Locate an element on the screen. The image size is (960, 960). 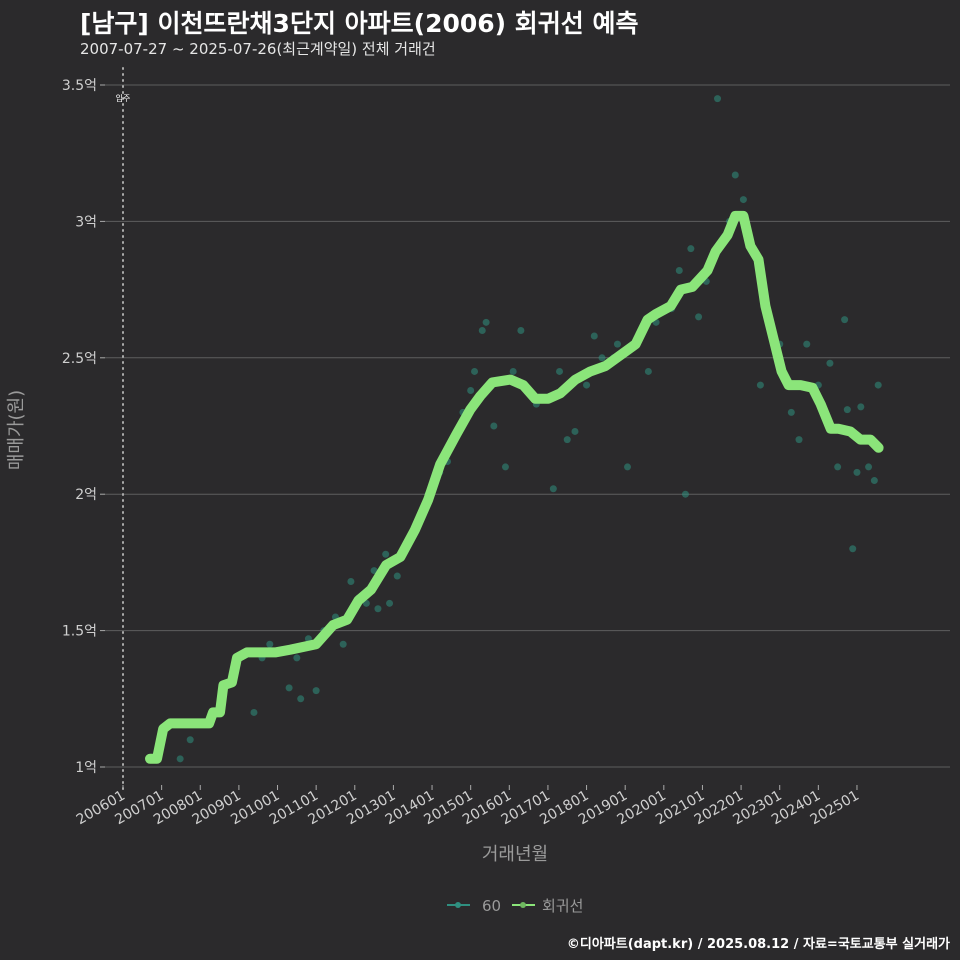
chart-subtitle: 2007-07-27 ~ 2025-07-26(최근계약일) 전체 거래건 is located at coordinates (258, 49).